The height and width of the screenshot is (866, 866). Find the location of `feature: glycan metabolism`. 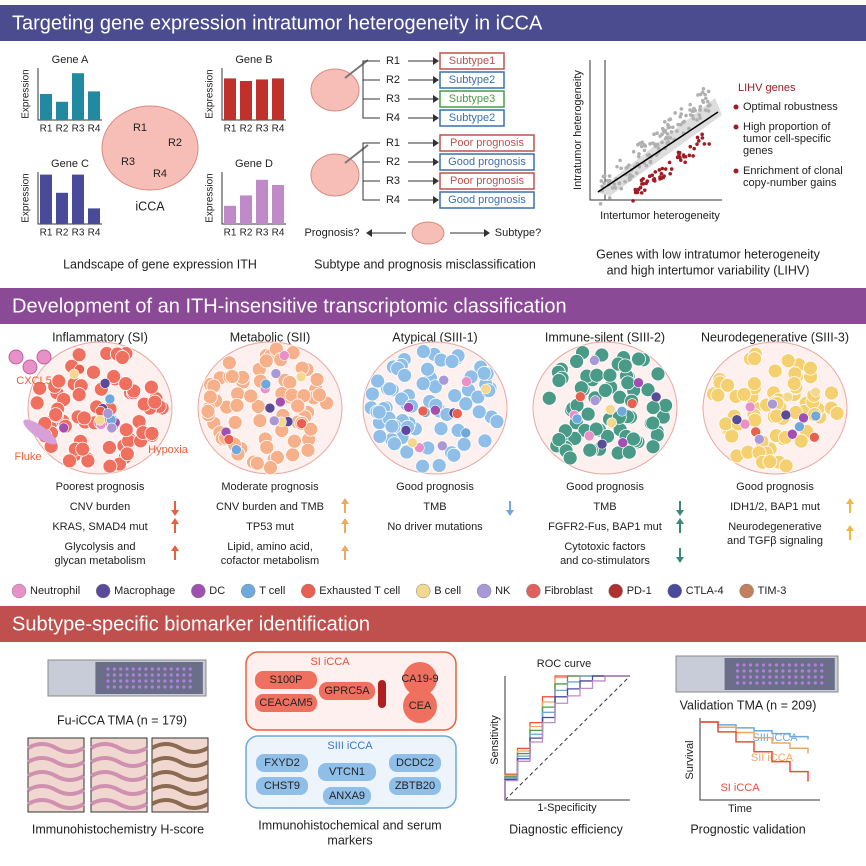

feature: glycan metabolism is located at coordinates (99, 561).